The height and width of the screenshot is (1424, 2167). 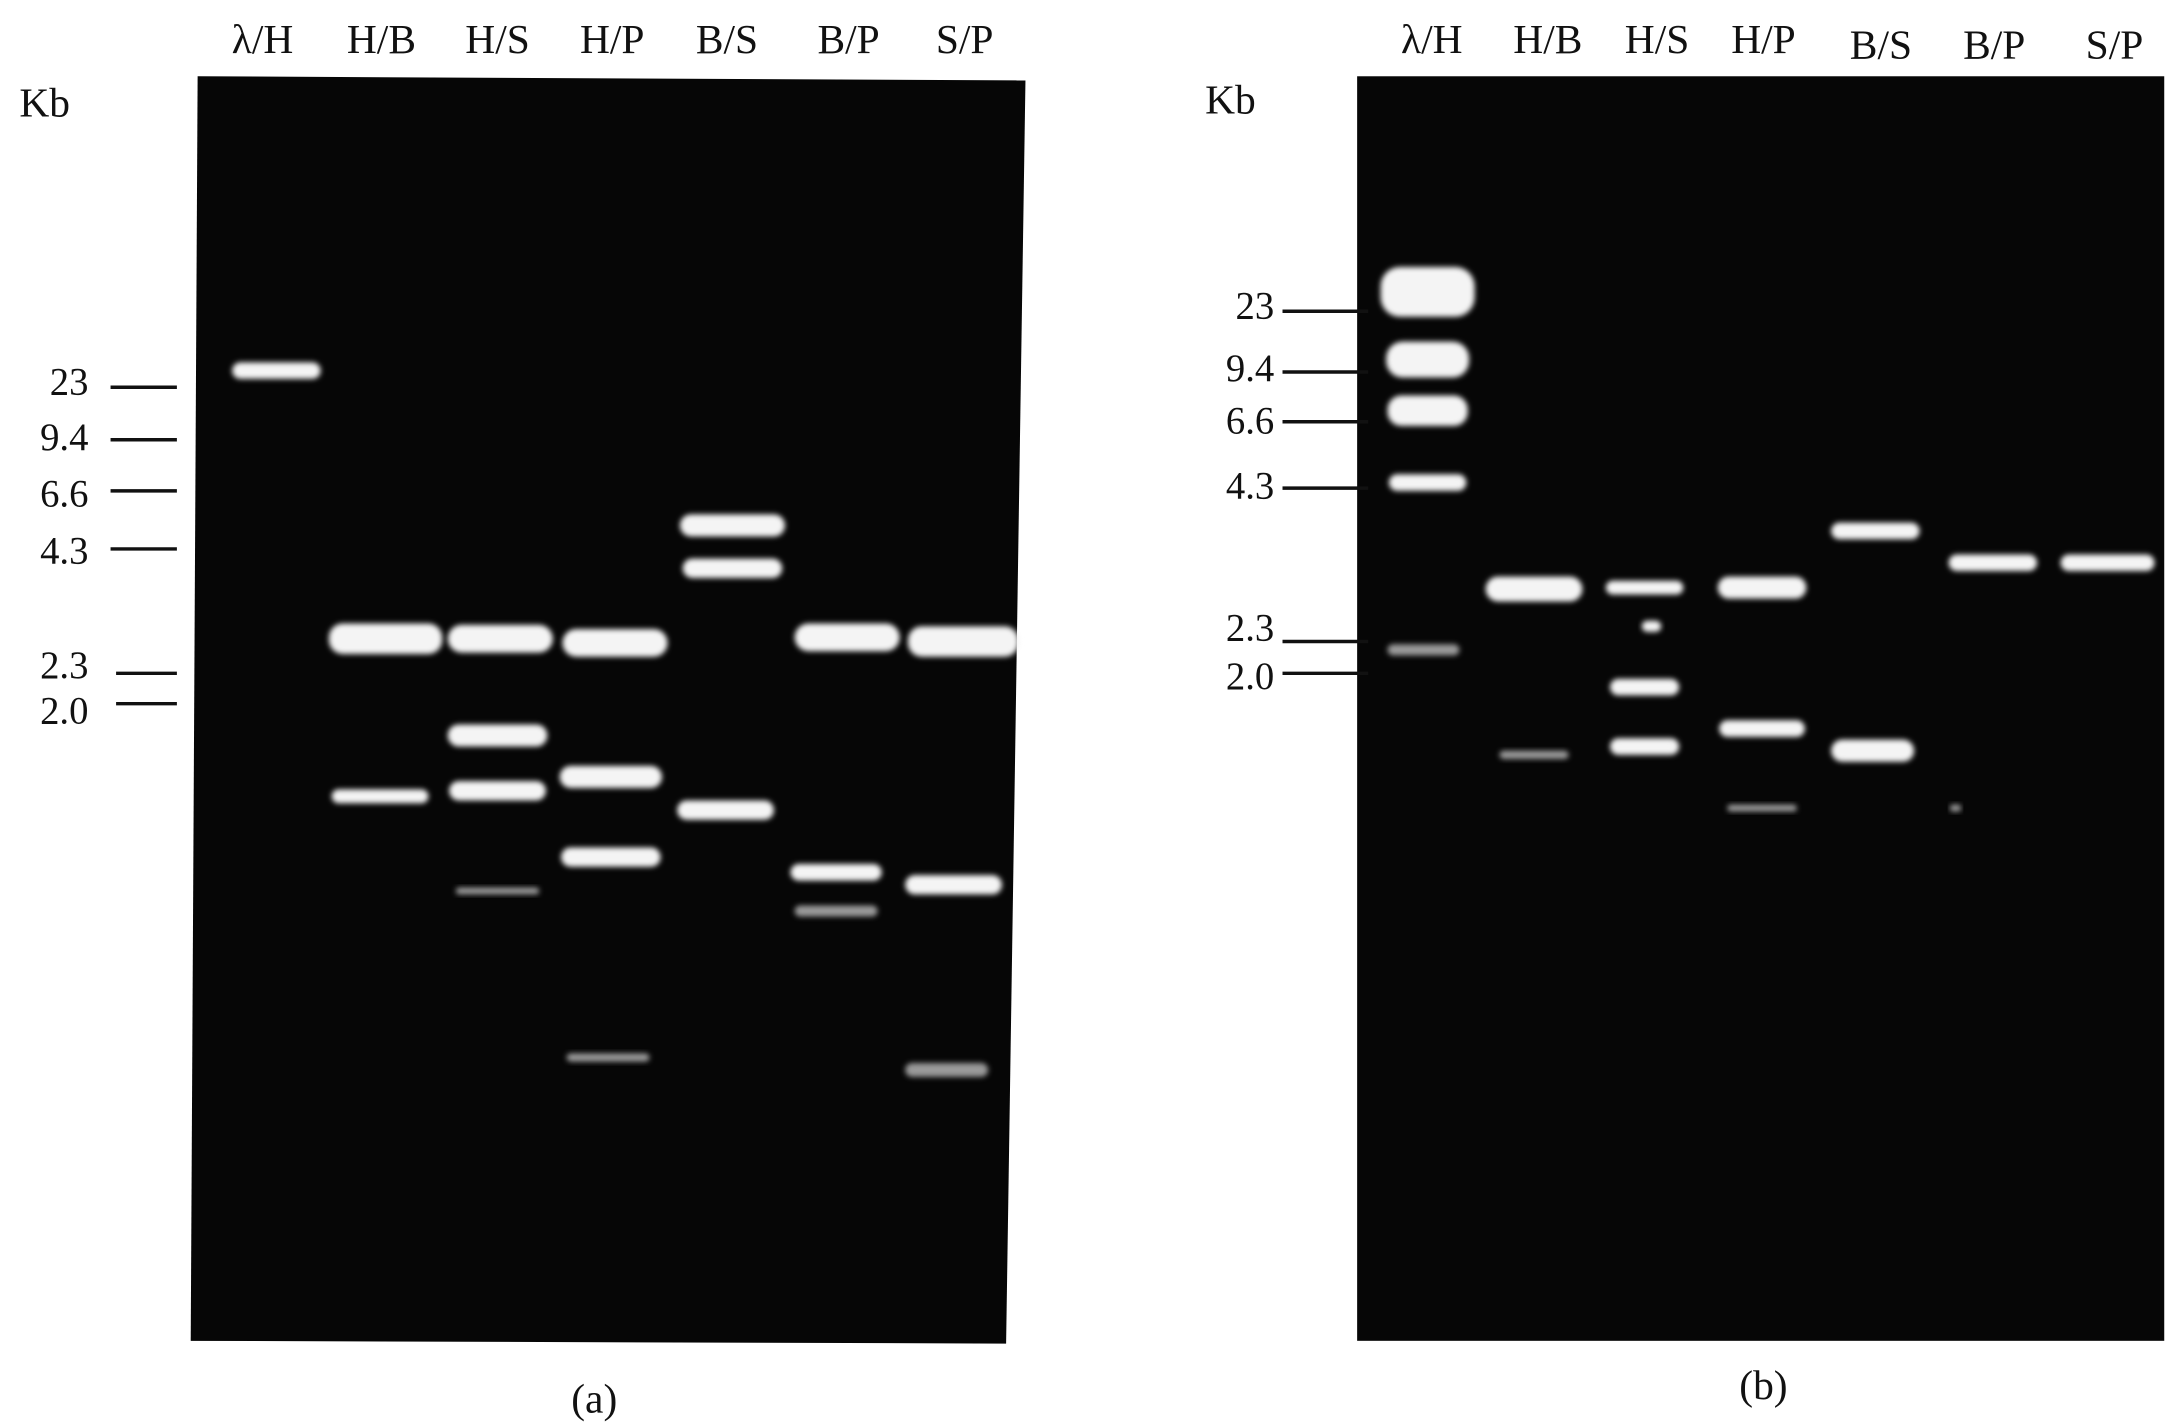 I want to click on caption: (a), so click(x=594, y=1399).